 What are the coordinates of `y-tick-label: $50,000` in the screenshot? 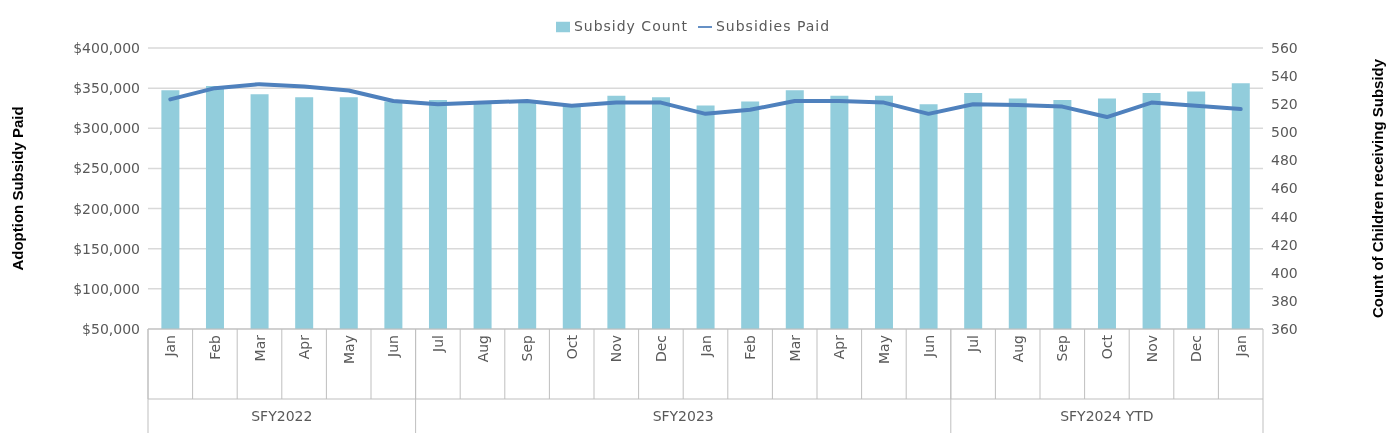 It's located at (111, 328).